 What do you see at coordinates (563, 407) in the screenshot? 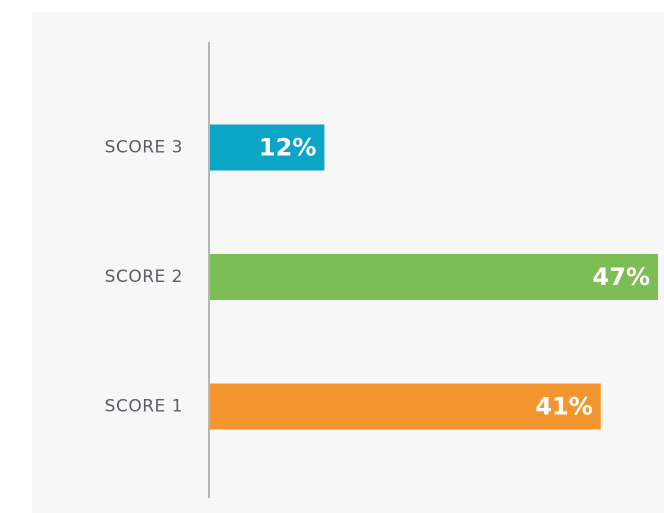
I see `value-label: 41%` at bounding box center [563, 407].